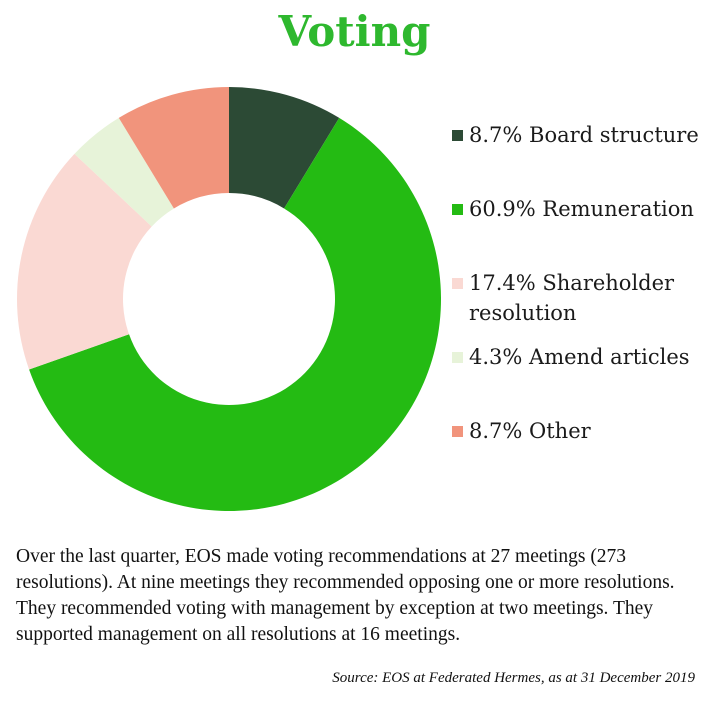 Image resolution: width=709 pixels, height=709 pixels. I want to click on chart-title: Voting, so click(354, 31).